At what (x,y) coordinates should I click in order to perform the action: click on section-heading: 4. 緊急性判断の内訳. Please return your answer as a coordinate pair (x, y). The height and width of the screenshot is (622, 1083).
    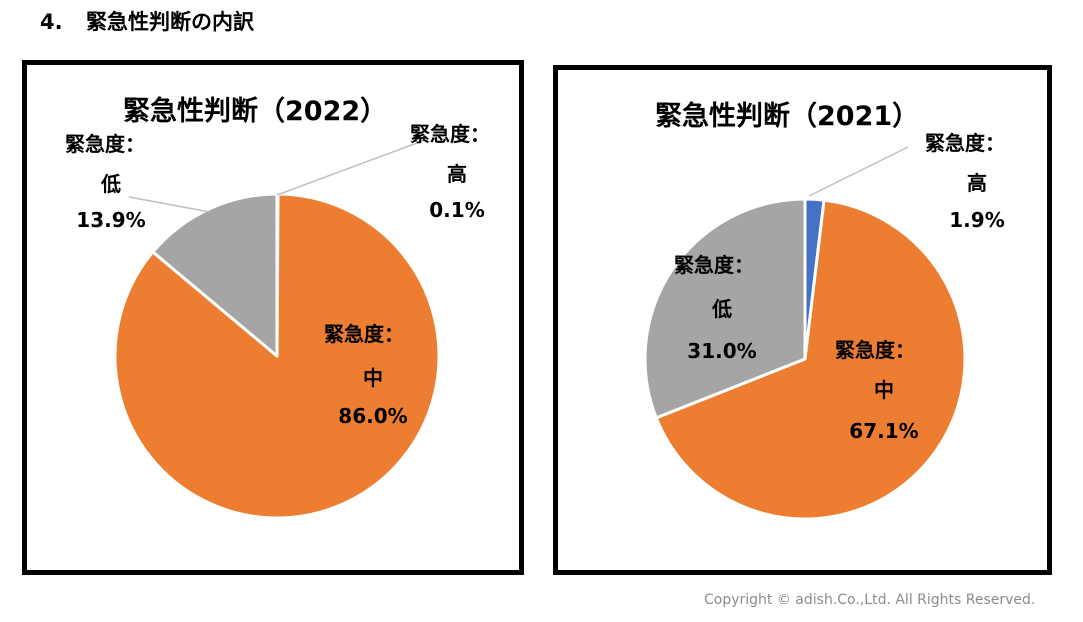
    Looking at the image, I should click on (147, 21).